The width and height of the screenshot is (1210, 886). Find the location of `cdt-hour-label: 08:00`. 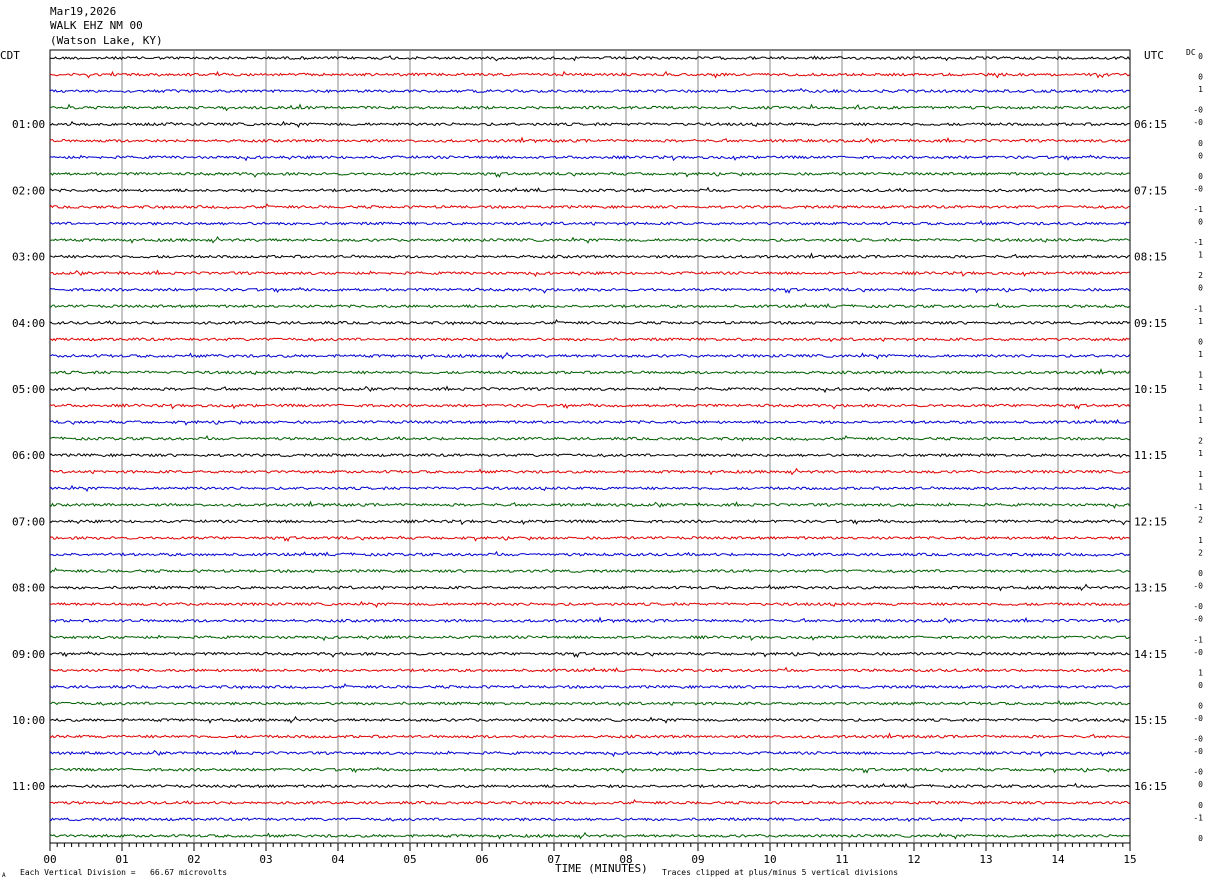

cdt-hour-label: 08:00 is located at coordinates (28, 588).